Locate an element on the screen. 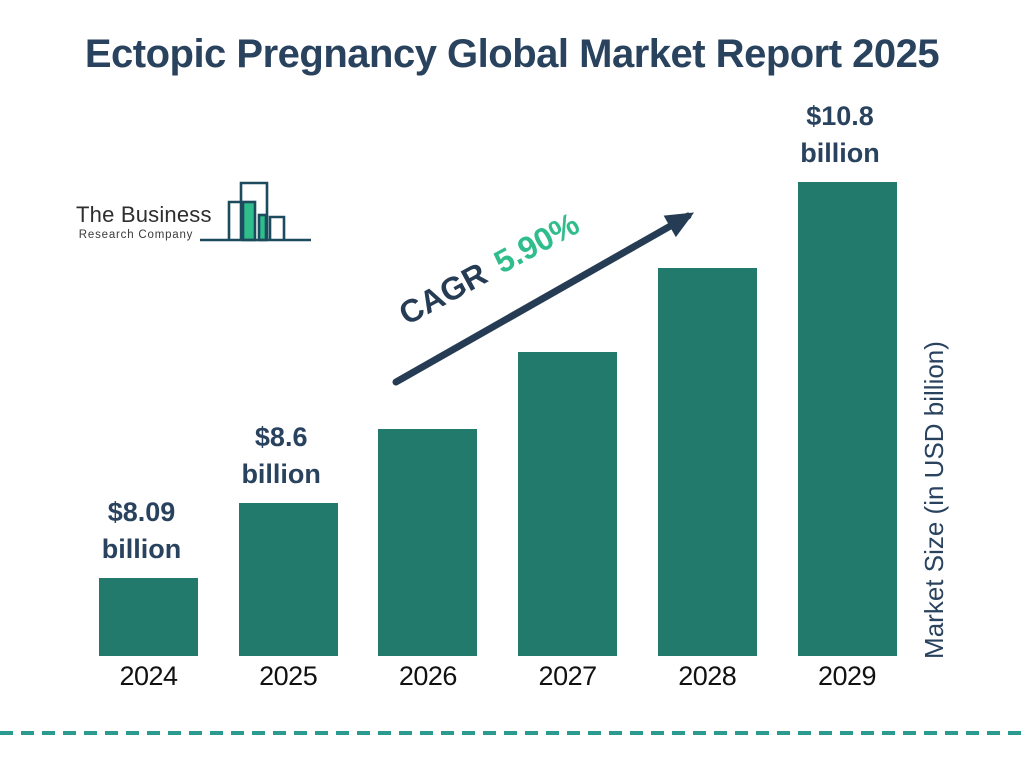 Image resolution: width=1024 pixels, height=768 pixels. bar-2028 is located at coordinates (707, 462).